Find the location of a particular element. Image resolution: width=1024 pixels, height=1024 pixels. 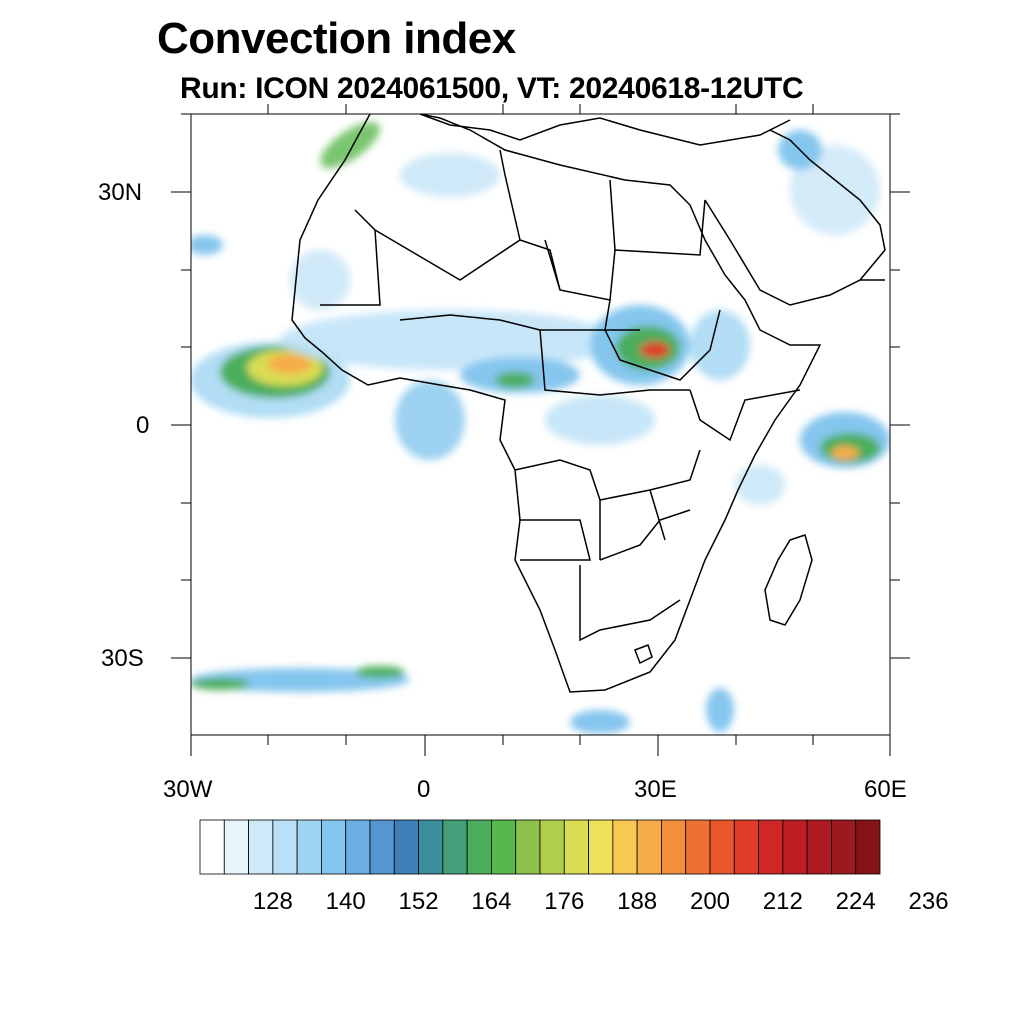

lon-label-30w: 30W is located at coordinates (188, 789).